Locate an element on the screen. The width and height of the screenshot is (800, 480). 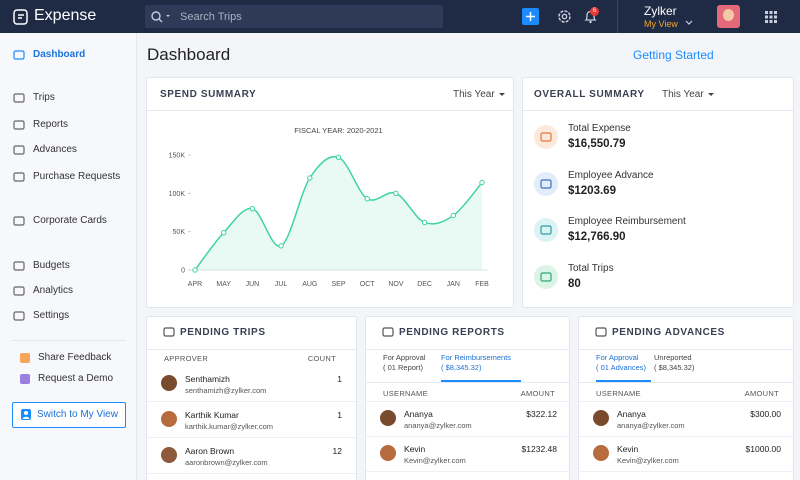
x-tick-label: AUG is located at coordinates (309, 284).